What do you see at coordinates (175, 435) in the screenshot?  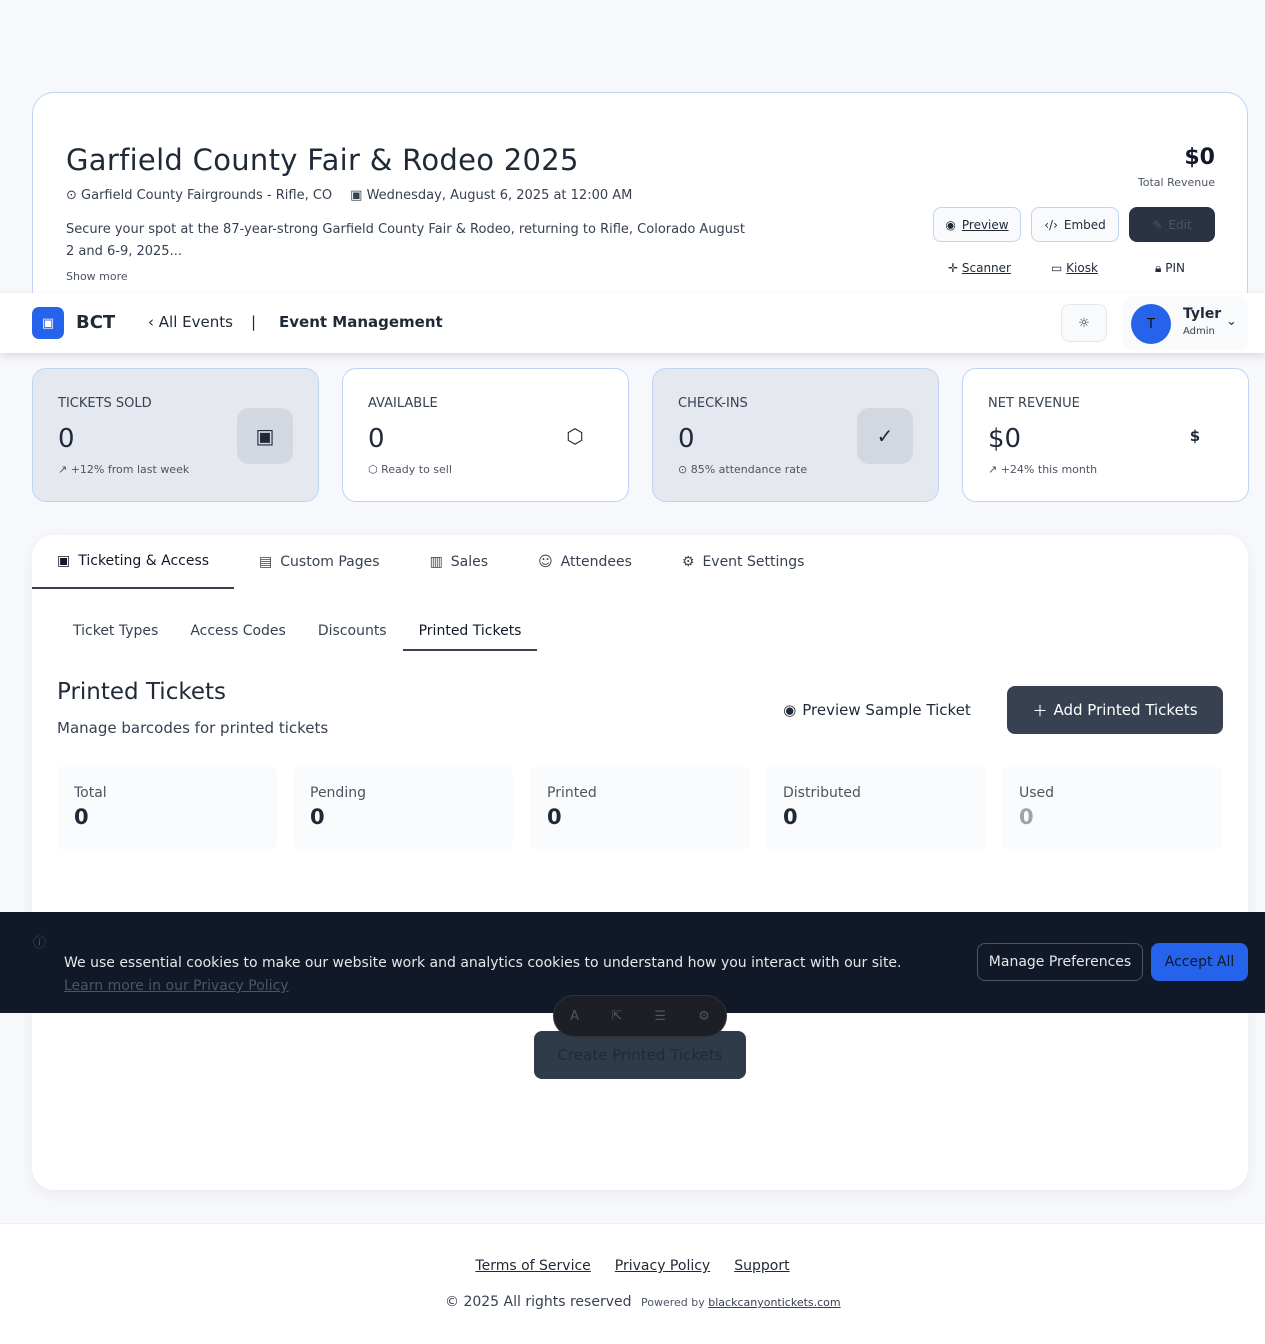 I see `stat-card-tickets-sold: TICKETS SOLD 0 ↗ +12% from last week ▣` at bounding box center [175, 435].